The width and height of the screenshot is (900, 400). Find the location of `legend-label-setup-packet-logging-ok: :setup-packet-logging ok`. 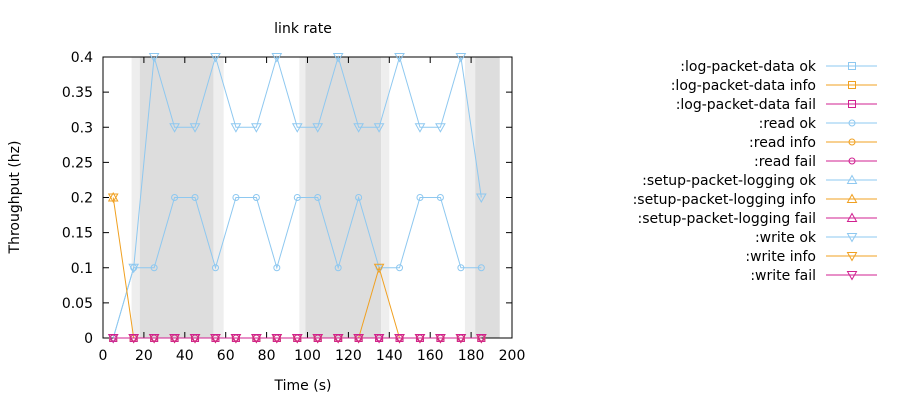

legend-label-setup-packet-logging-ok: :setup-packet-logging ok is located at coordinates (729, 181).